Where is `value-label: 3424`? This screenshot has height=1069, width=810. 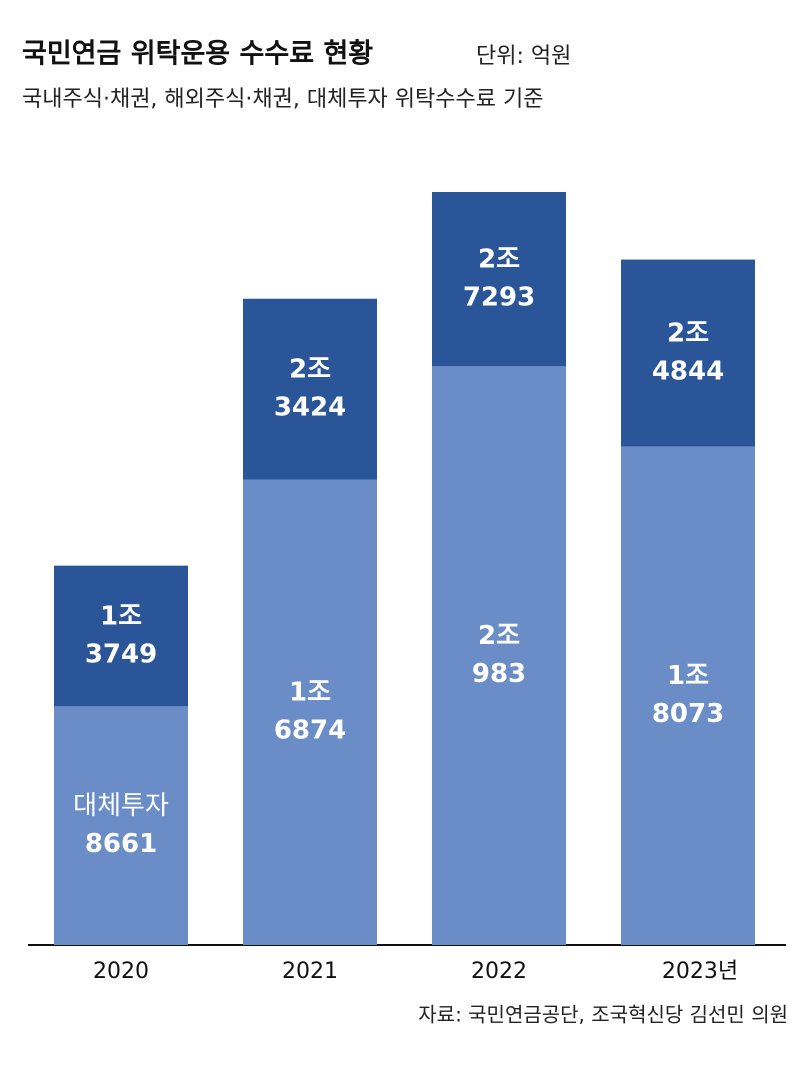
value-label: 3424 is located at coordinates (310, 408).